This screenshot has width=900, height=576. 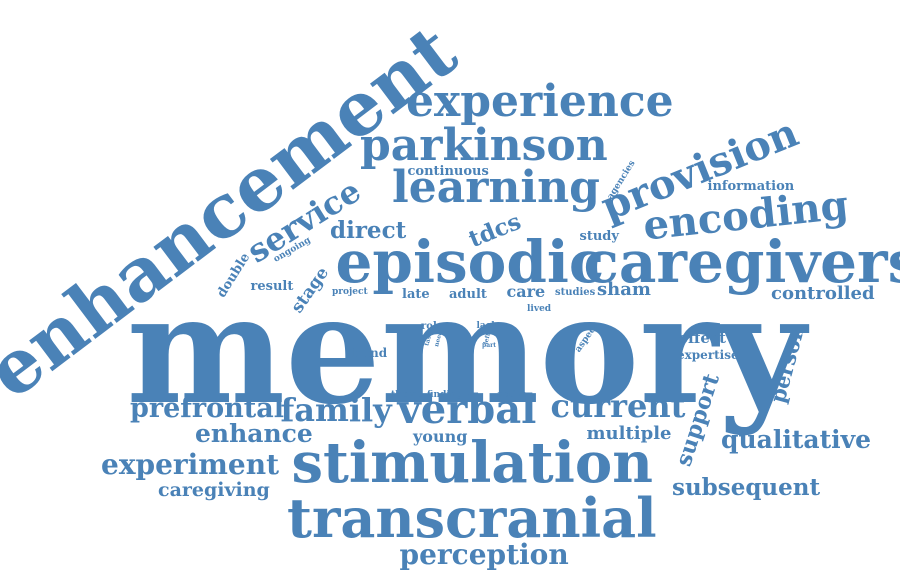 What do you see at coordinates (599, 236) in the screenshot?
I see `word-study: study` at bounding box center [599, 236].